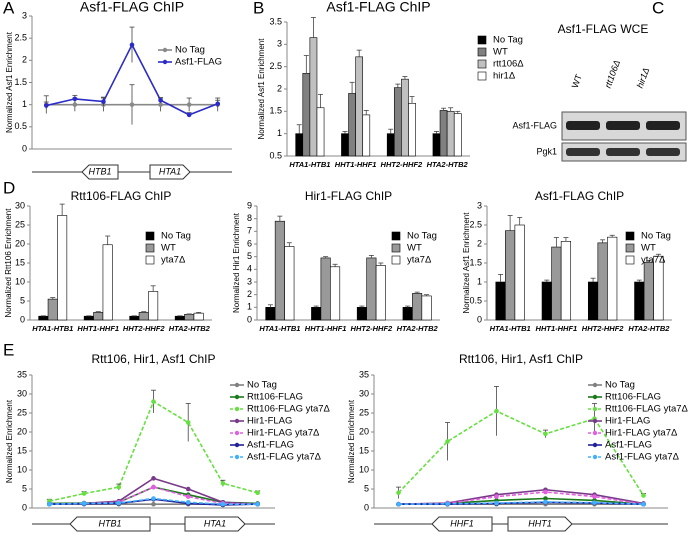 The image size is (691, 535). I want to click on gene-label: HHT1, so click(540, 523).